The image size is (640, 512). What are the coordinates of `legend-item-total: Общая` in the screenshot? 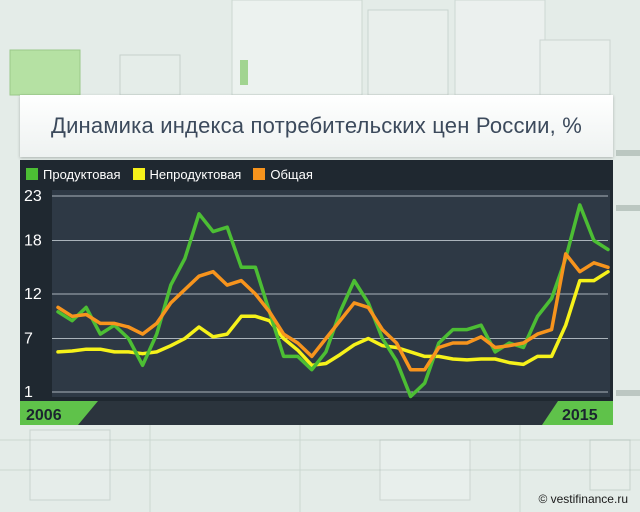 It's located at (283, 174).